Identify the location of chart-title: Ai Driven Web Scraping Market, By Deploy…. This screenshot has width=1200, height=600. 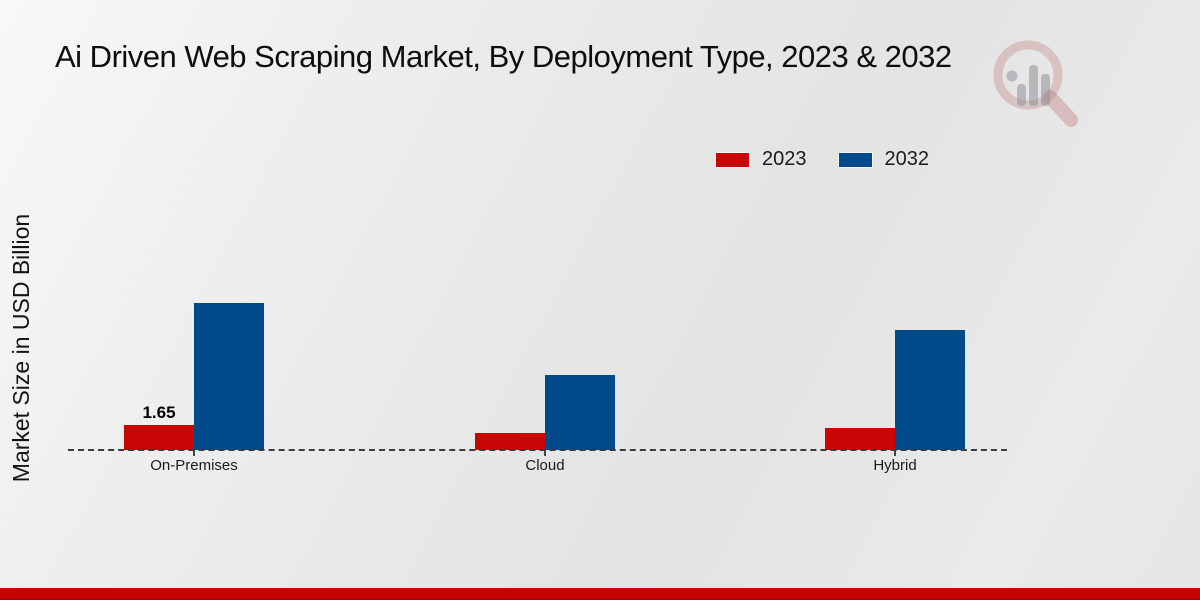
(503, 56).